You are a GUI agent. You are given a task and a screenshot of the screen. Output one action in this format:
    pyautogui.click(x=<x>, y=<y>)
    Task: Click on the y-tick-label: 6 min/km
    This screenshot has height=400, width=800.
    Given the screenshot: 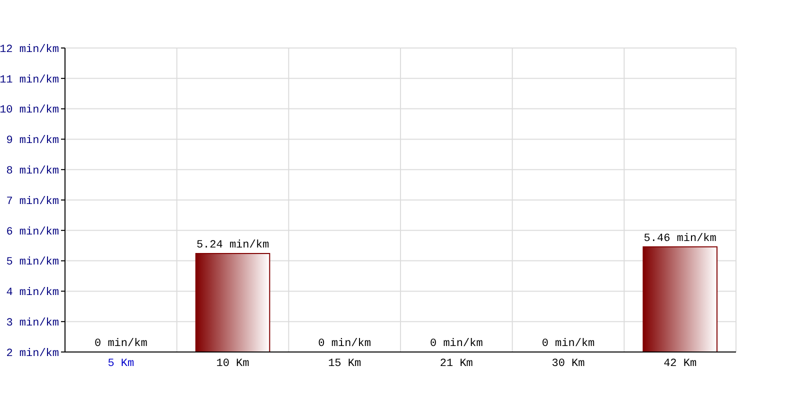 What is the action you would take?
    pyautogui.click(x=33, y=232)
    